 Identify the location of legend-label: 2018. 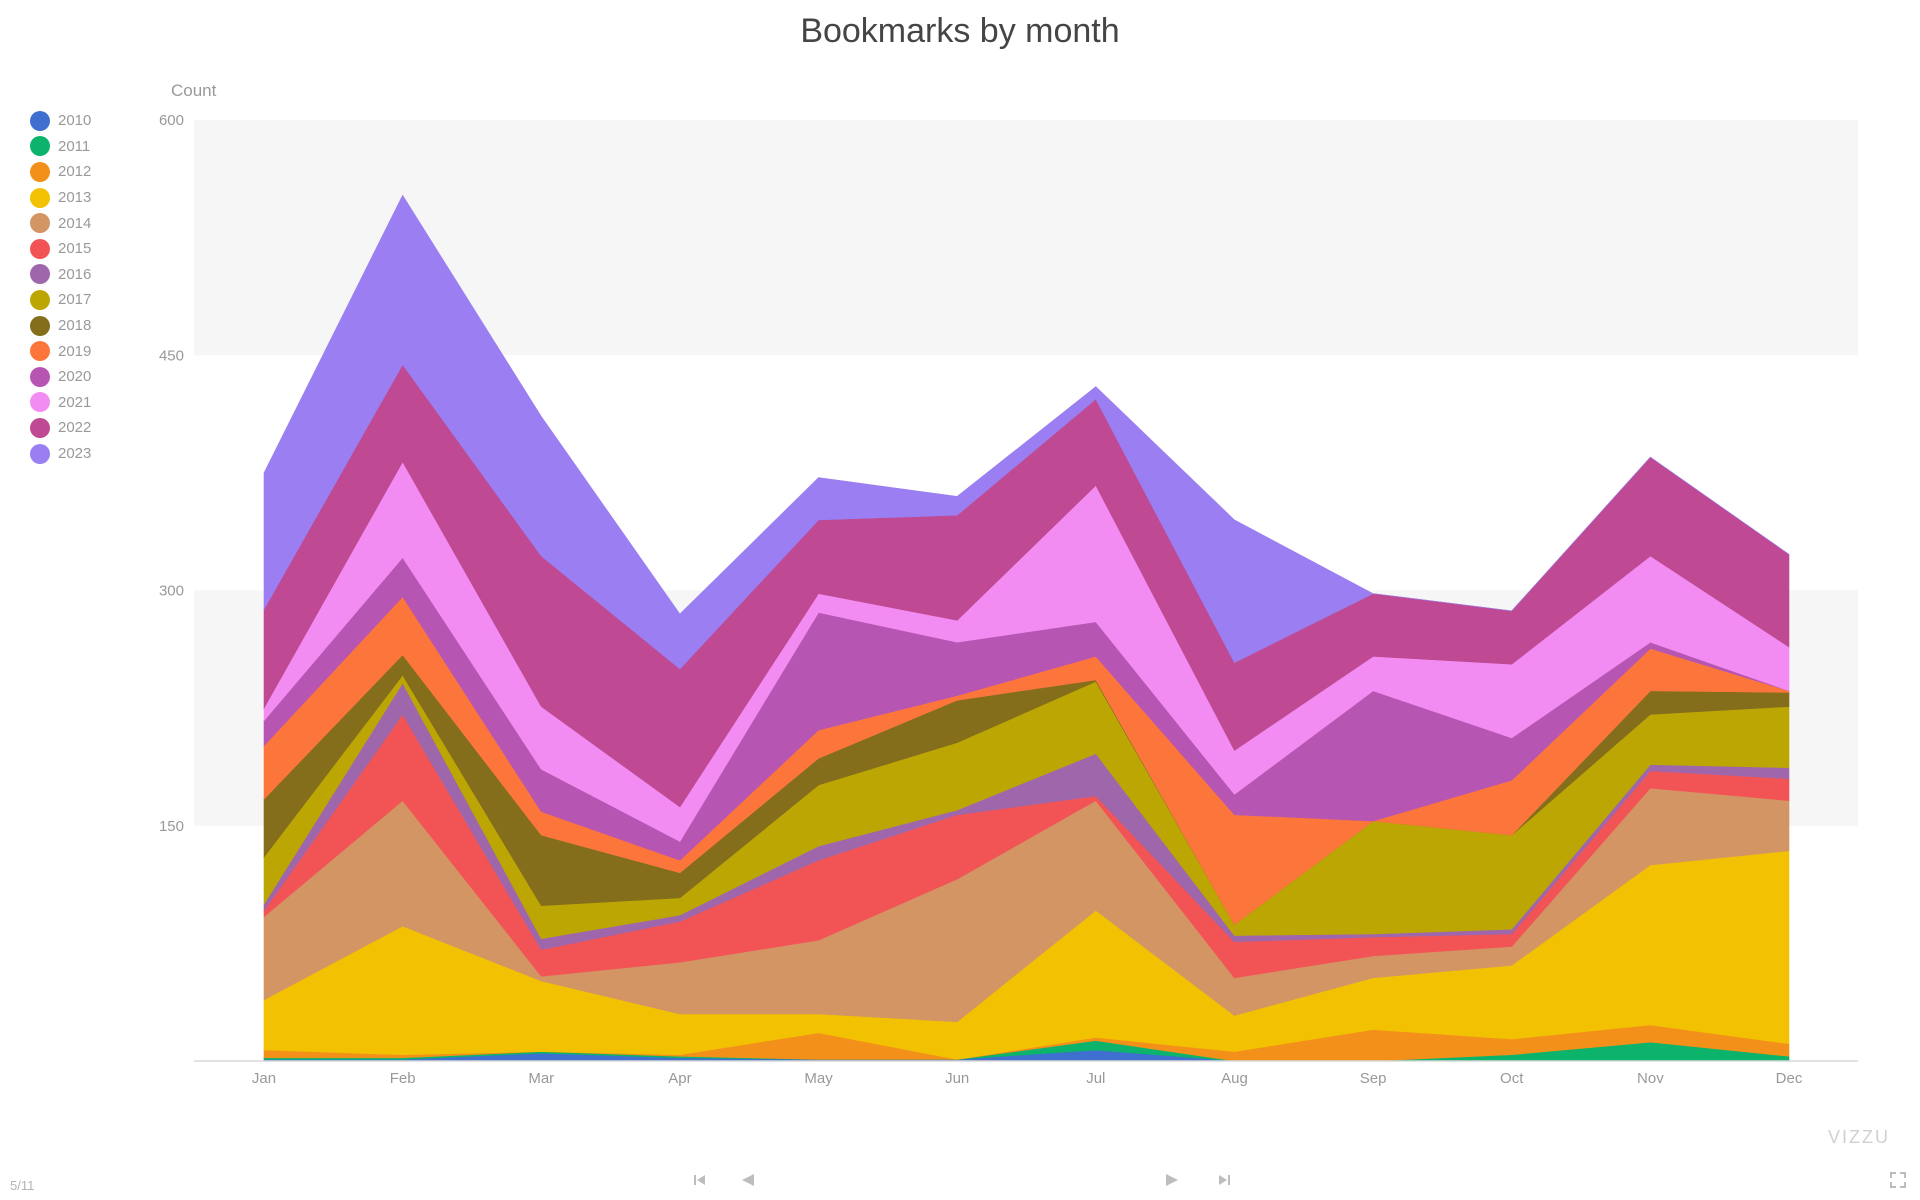
(75, 326).